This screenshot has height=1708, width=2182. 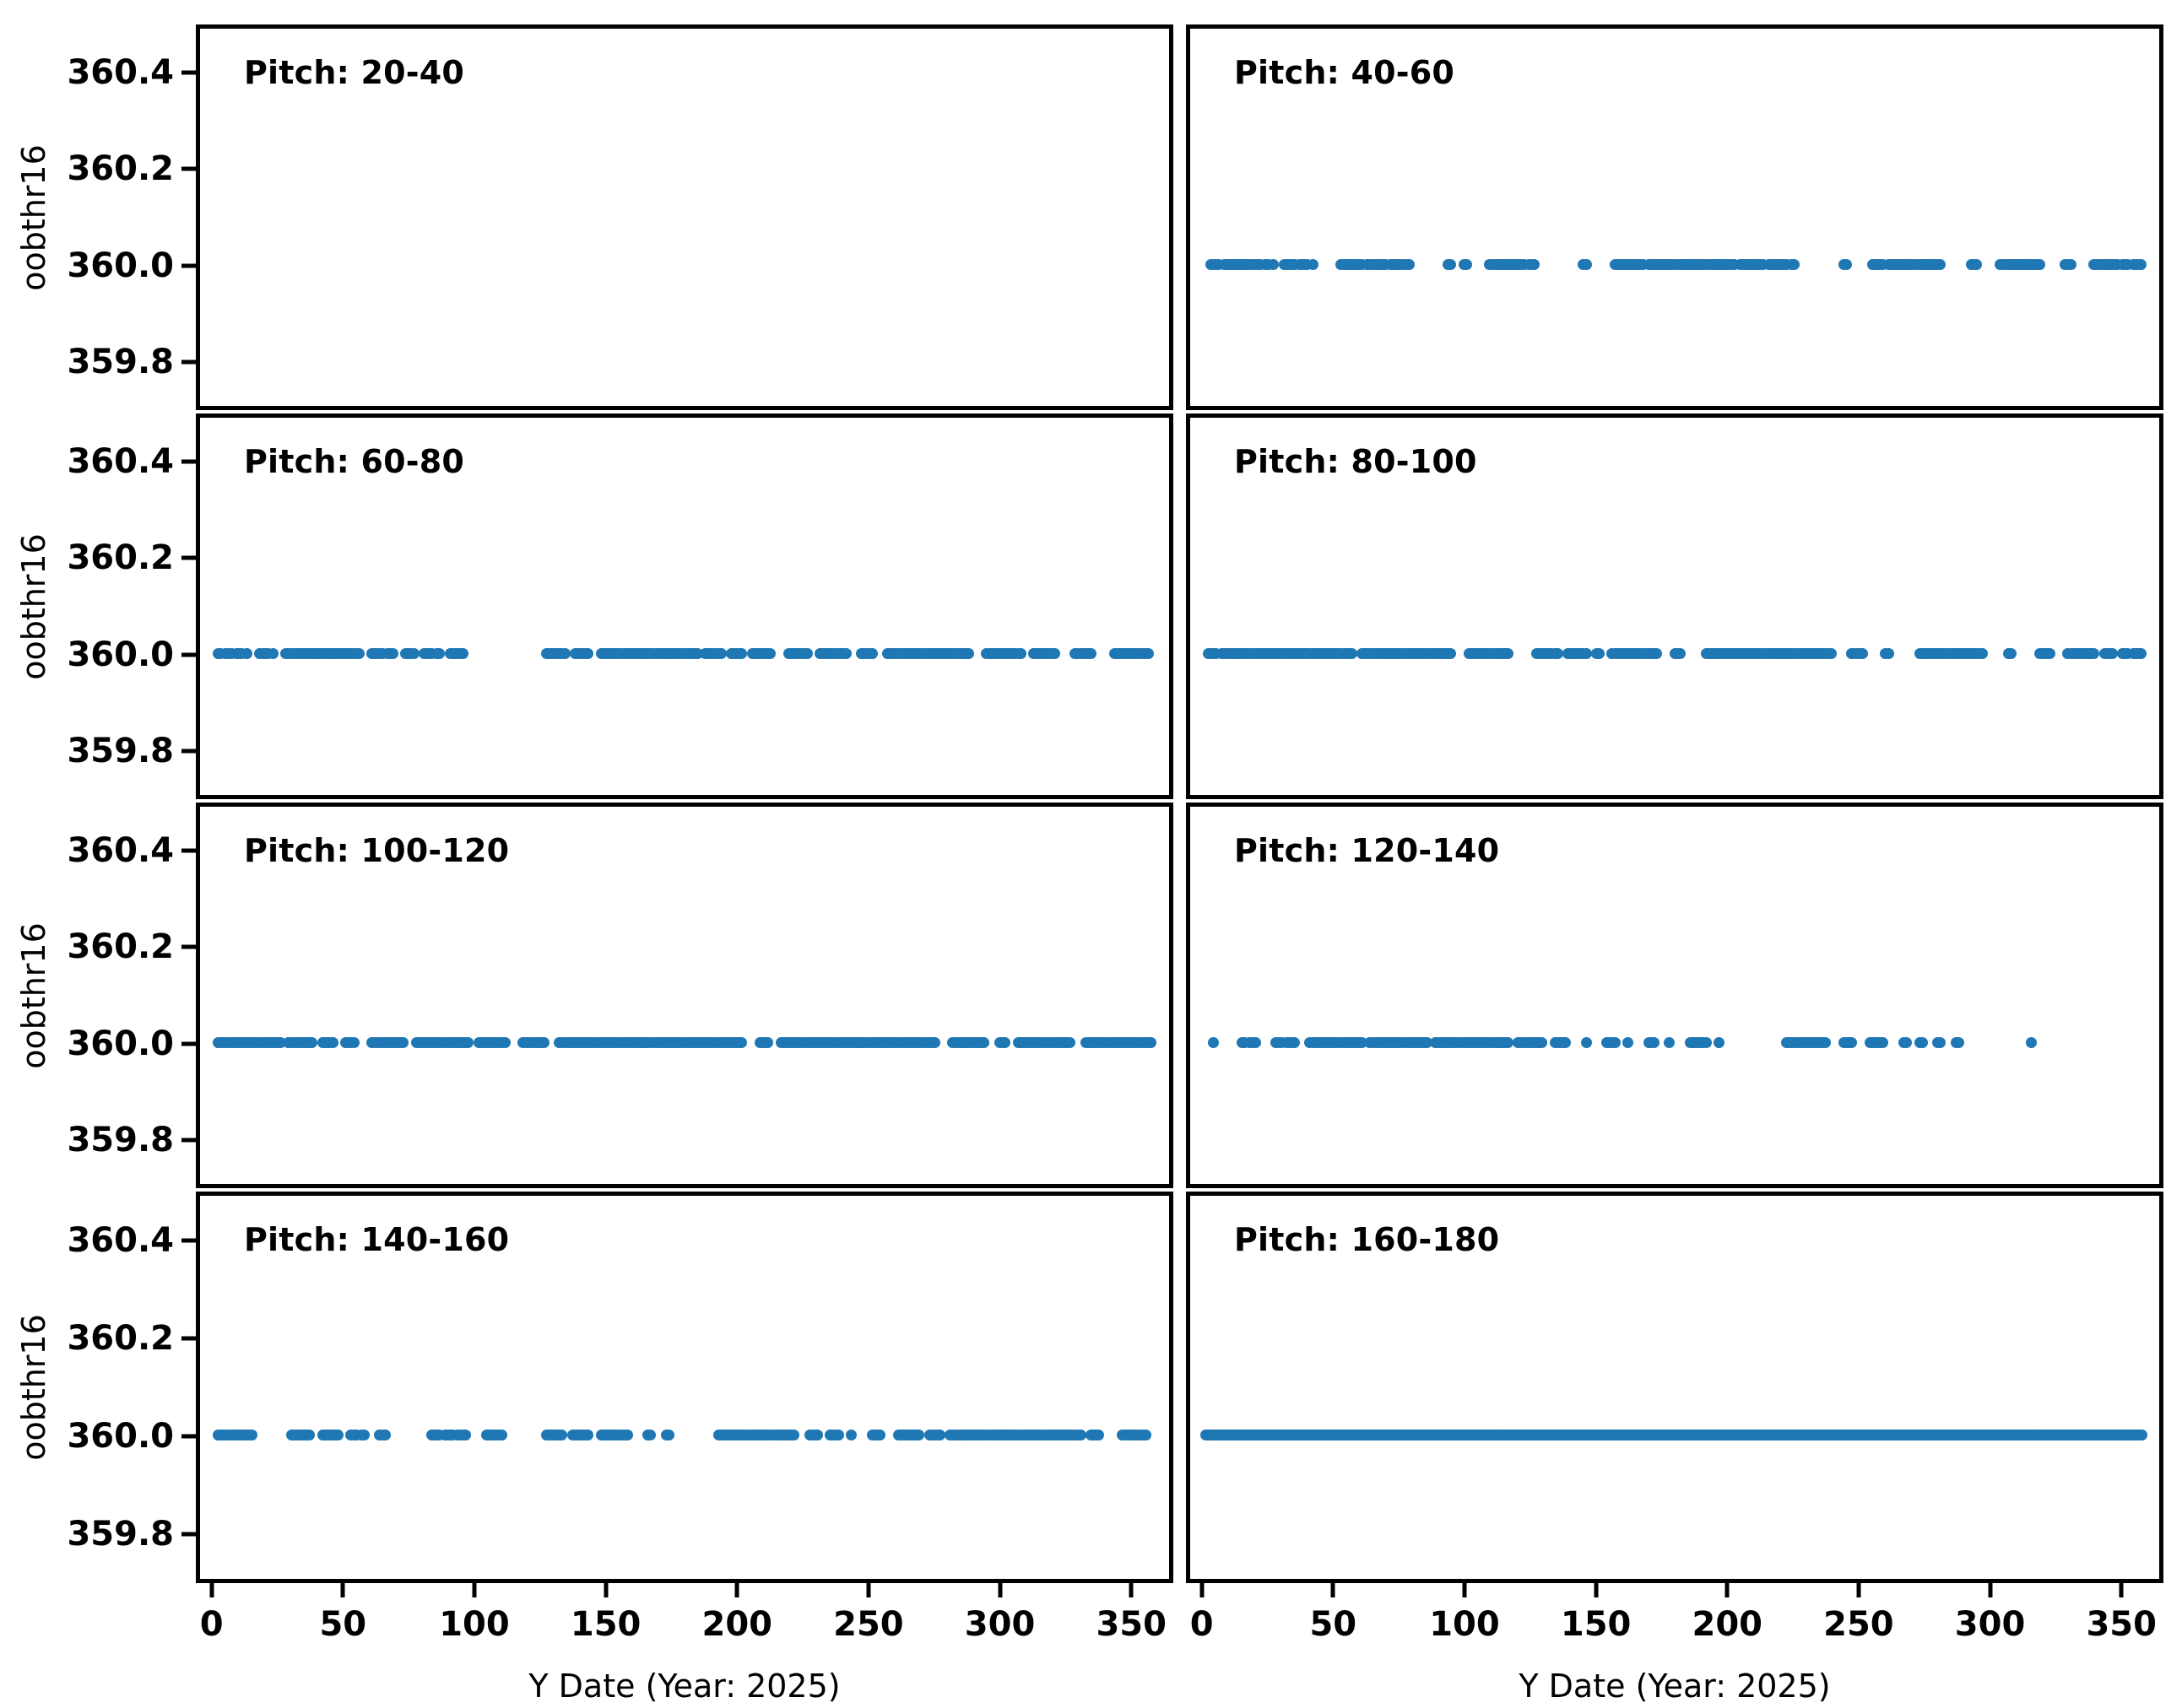 What do you see at coordinates (120, 73) in the screenshot?
I see `y-tick-label: 360.4` at bounding box center [120, 73].